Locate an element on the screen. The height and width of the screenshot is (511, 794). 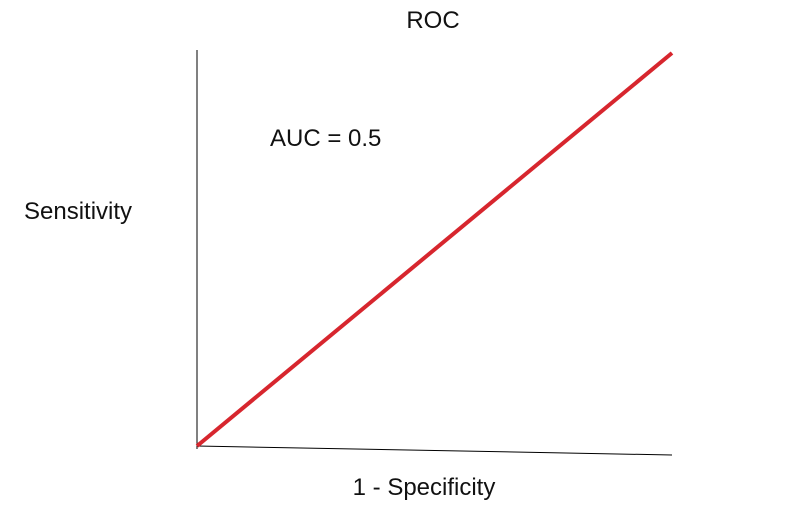
chart-title: ROC is located at coordinates (432, 20).